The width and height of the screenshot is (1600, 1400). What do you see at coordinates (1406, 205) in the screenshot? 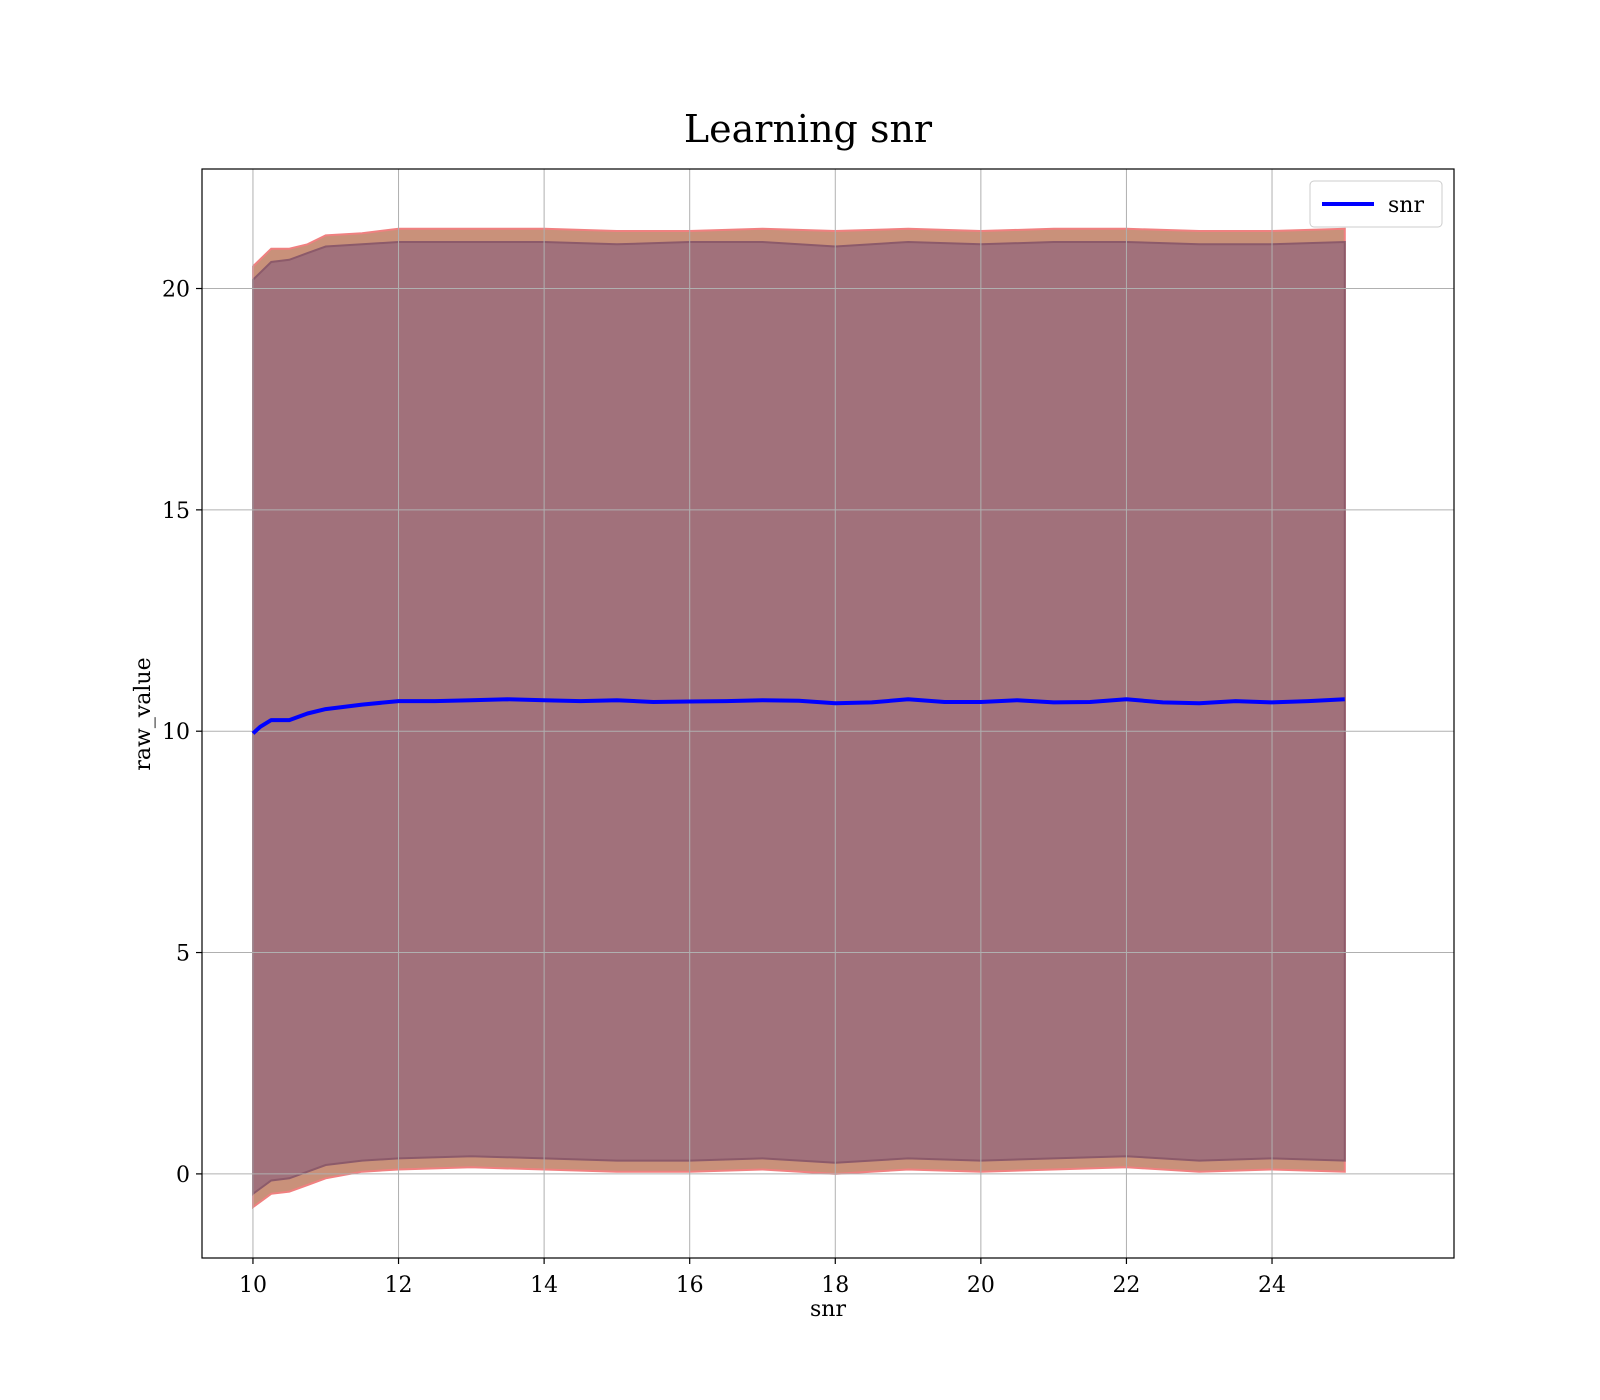
I see `legend-label-snr: snr` at bounding box center [1406, 205].